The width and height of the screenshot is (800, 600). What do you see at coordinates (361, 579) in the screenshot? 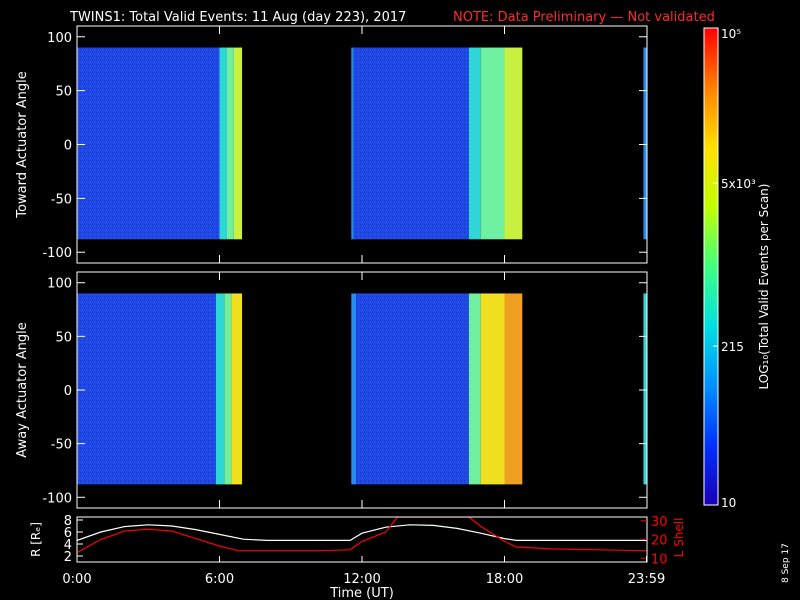
I see `x-tick-label: 12:00` at bounding box center [361, 579].